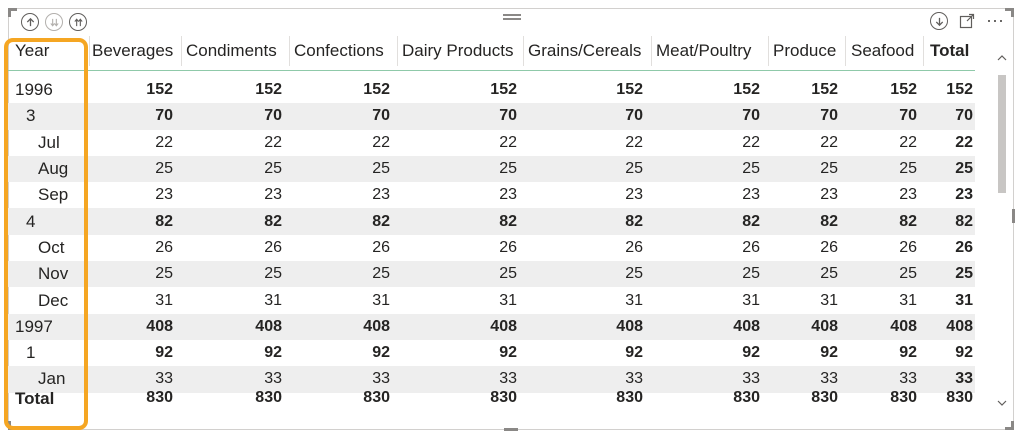 This screenshot has height=435, width=1024. What do you see at coordinates (939, 21) in the screenshot?
I see `drill-down-toggle-icon` at bounding box center [939, 21].